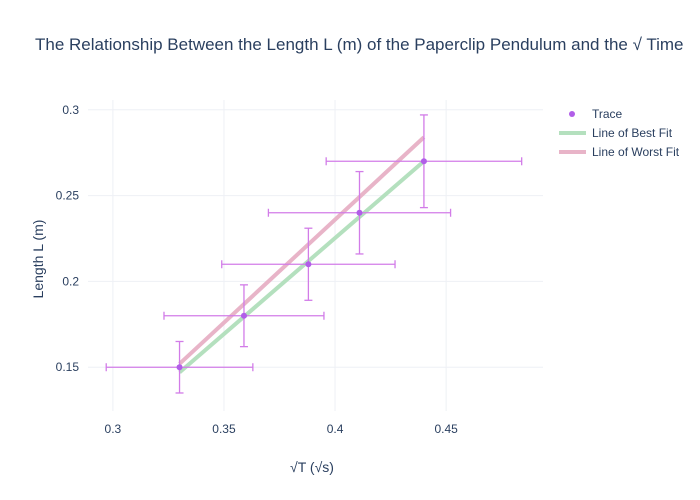  Describe the element at coordinates (38, 259) in the screenshot. I see `y-axis-title: Length L (m)` at that location.